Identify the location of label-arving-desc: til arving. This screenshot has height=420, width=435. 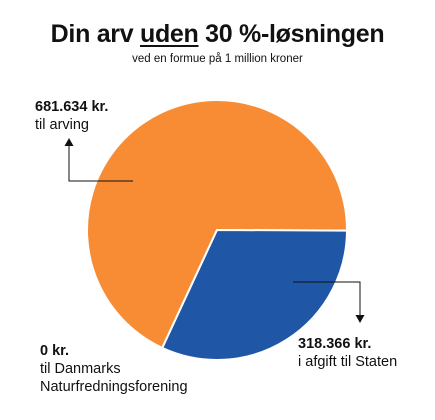
(62, 125).